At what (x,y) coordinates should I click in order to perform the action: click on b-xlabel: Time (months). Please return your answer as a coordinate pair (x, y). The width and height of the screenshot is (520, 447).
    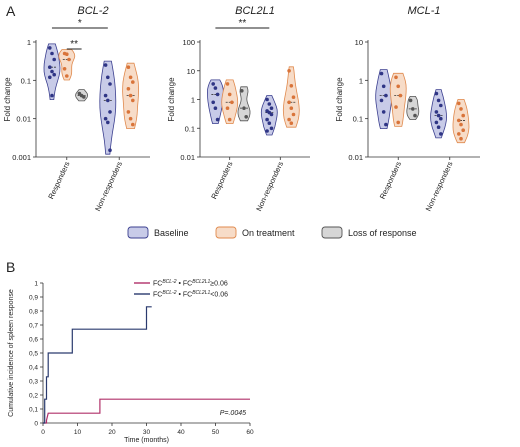
    Looking at the image, I should click on (146, 440).